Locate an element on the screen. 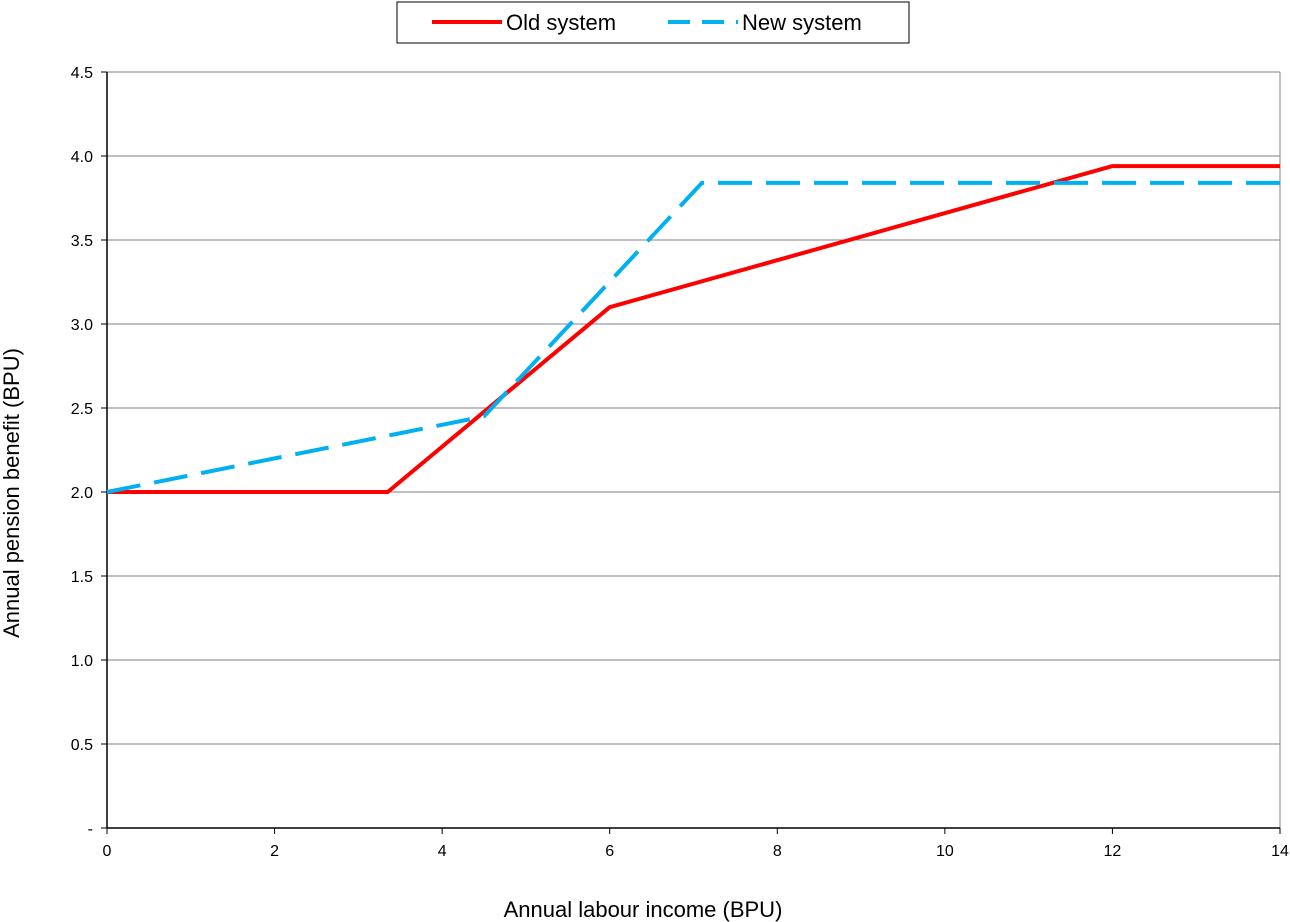 This screenshot has width=1290, height=922. legend-label-old-system: Old system is located at coordinates (561, 22).